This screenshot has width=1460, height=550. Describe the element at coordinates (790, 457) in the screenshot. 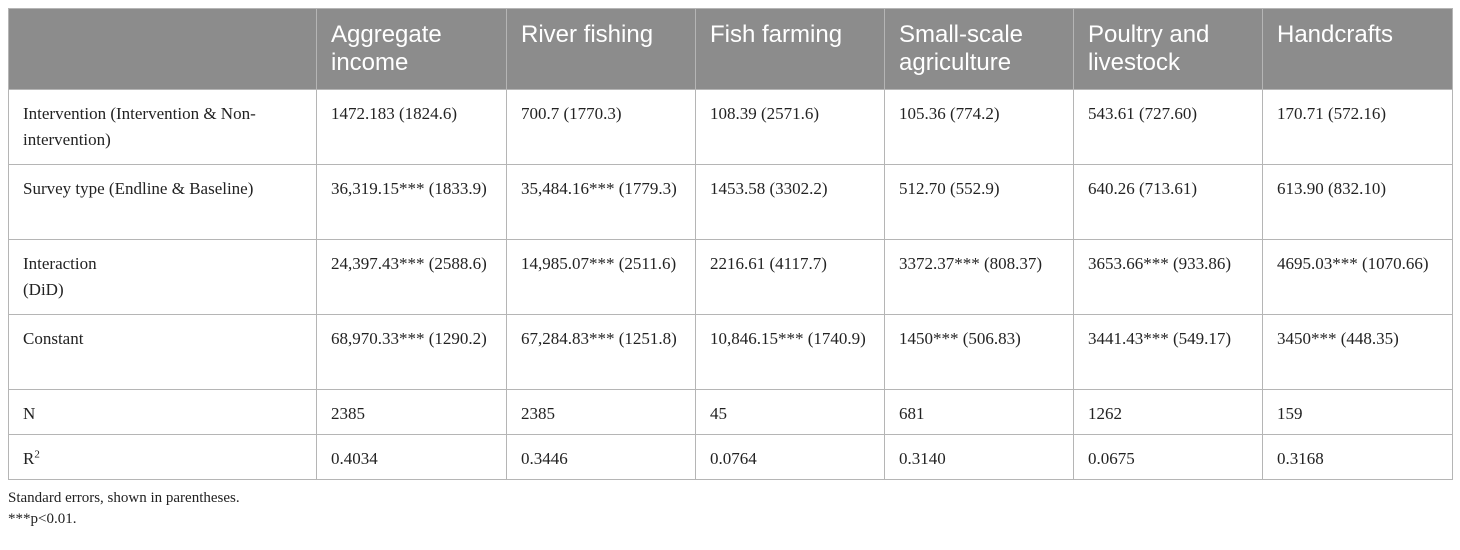

I see `table-cell: 0.0764` at that location.